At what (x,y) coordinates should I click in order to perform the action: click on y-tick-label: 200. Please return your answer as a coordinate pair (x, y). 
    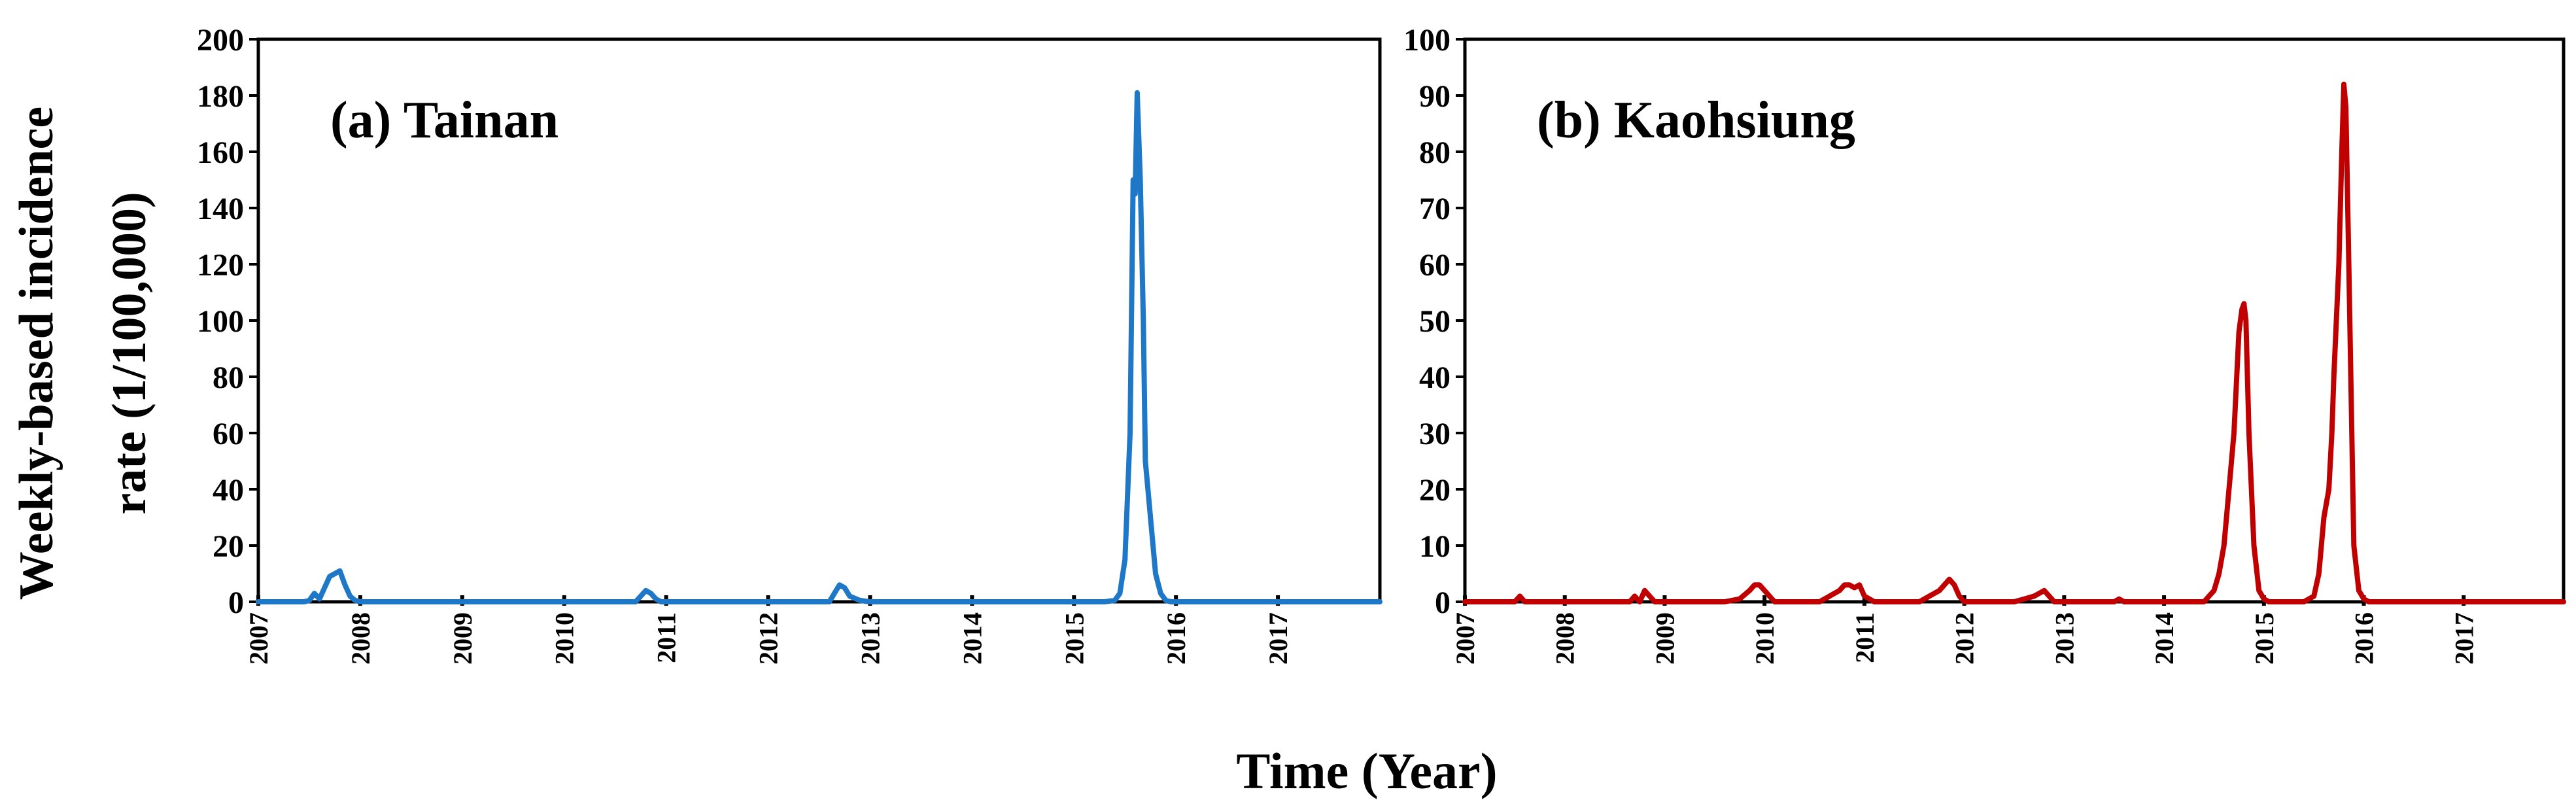
    Looking at the image, I should click on (221, 40).